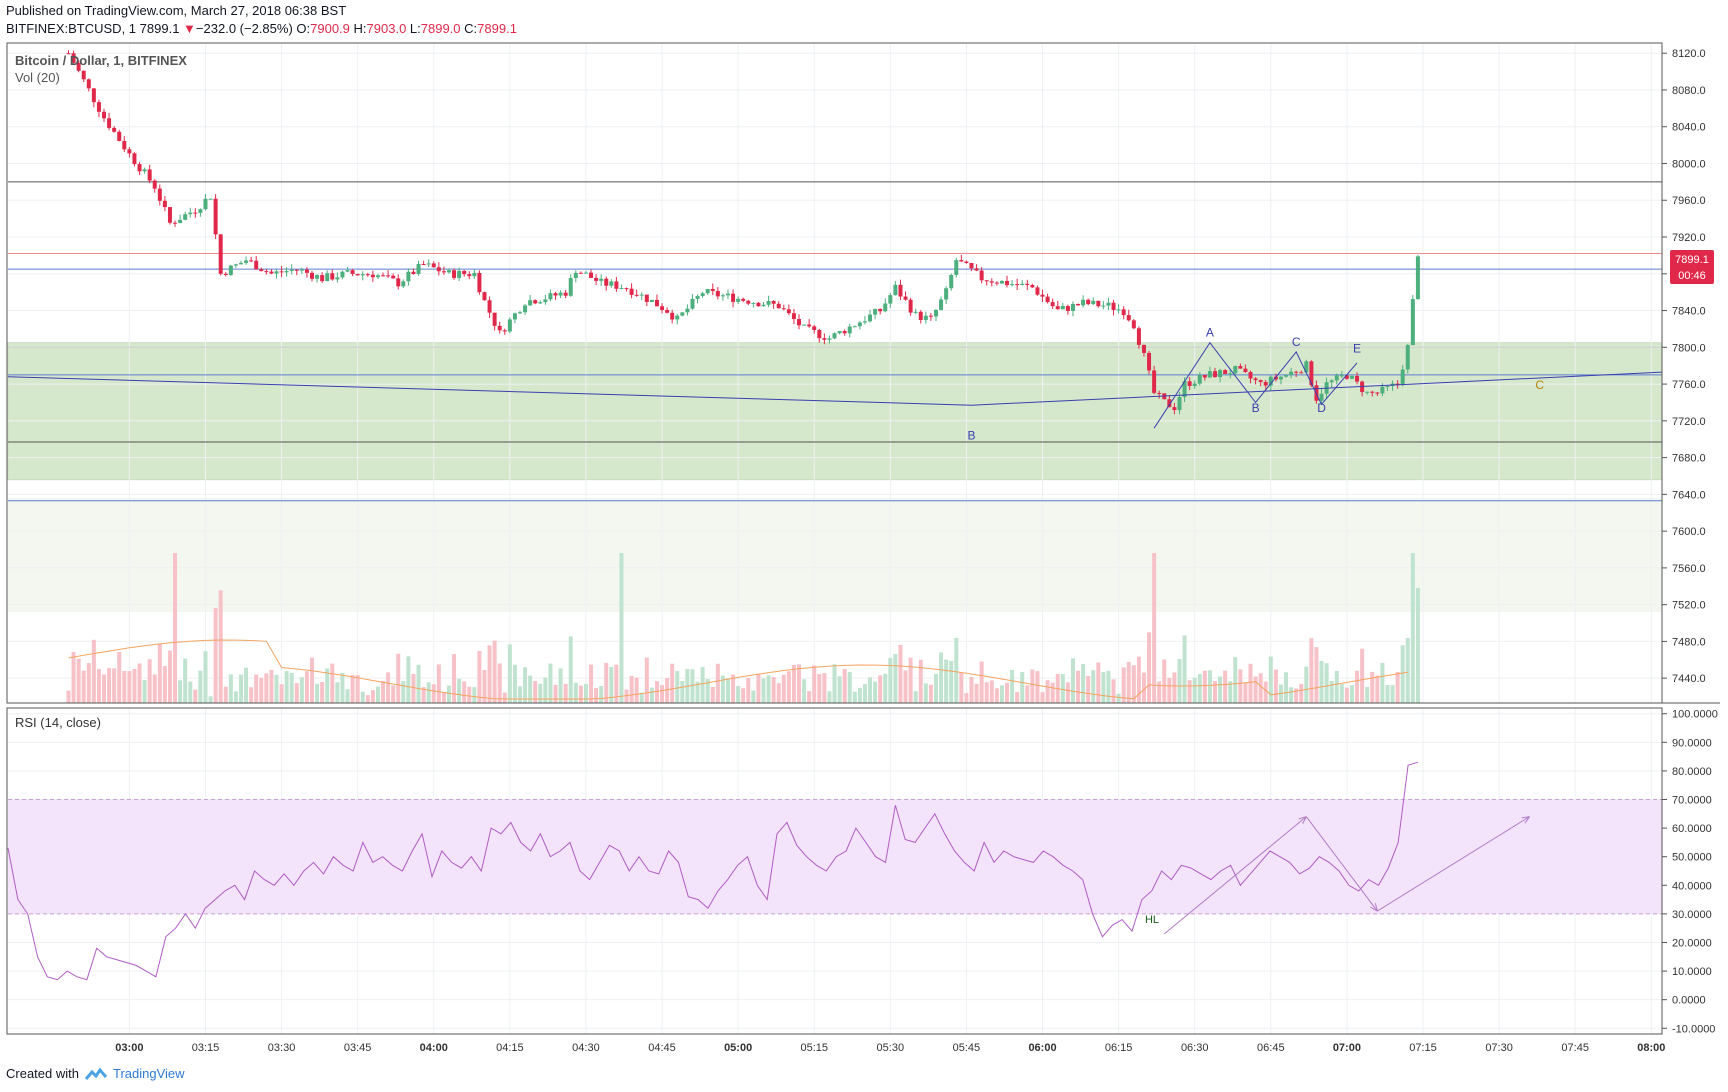 Image resolution: width=1728 pixels, height=1092 pixels. Describe the element at coordinates (1317, 388) in the screenshot. I see `trendline-right` at that location.